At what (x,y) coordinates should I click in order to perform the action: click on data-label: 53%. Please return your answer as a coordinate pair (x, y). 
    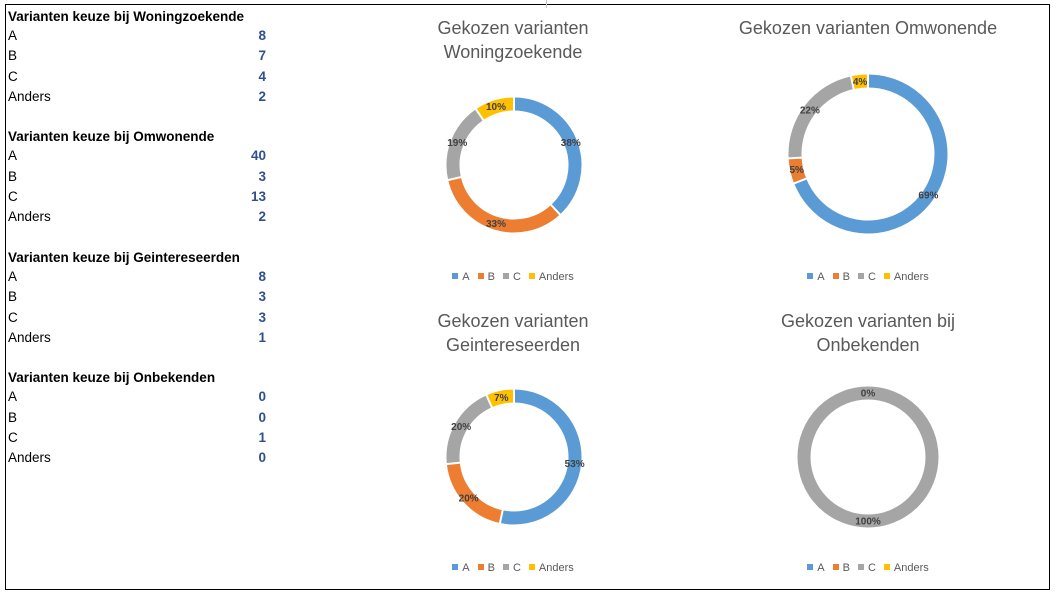
    Looking at the image, I should click on (575, 464).